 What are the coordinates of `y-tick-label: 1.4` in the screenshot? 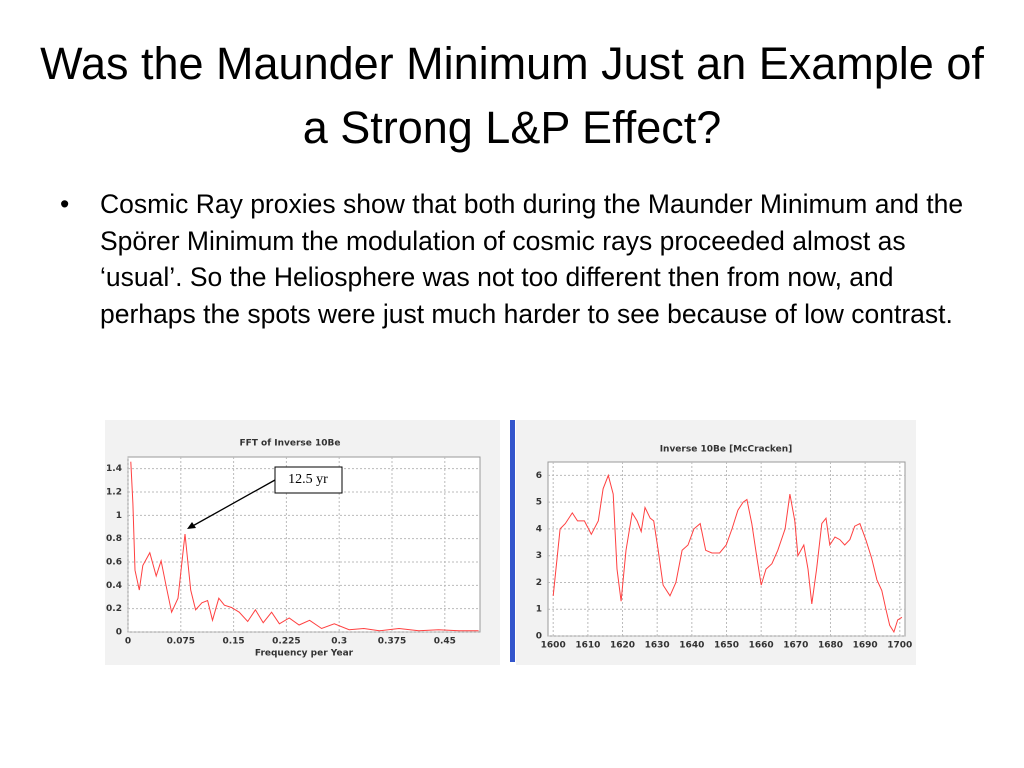 It's located at (114, 469).